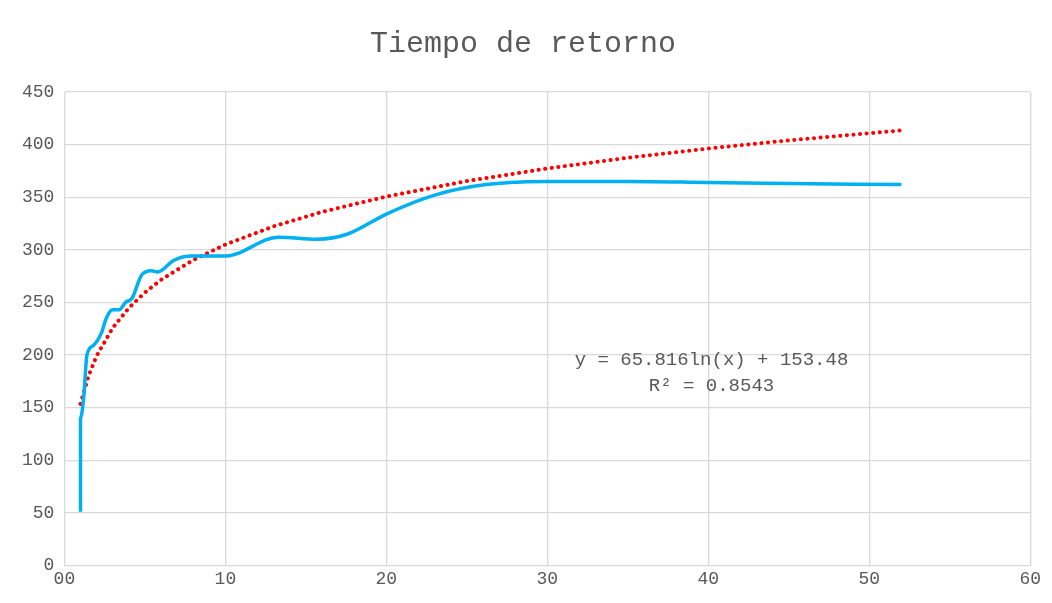 This screenshot has width=1052, height=603. What do you see at coordinates (38, 249) in the screenshot?
I see `y-tick-label: 300` at bounding box center [38, 249].